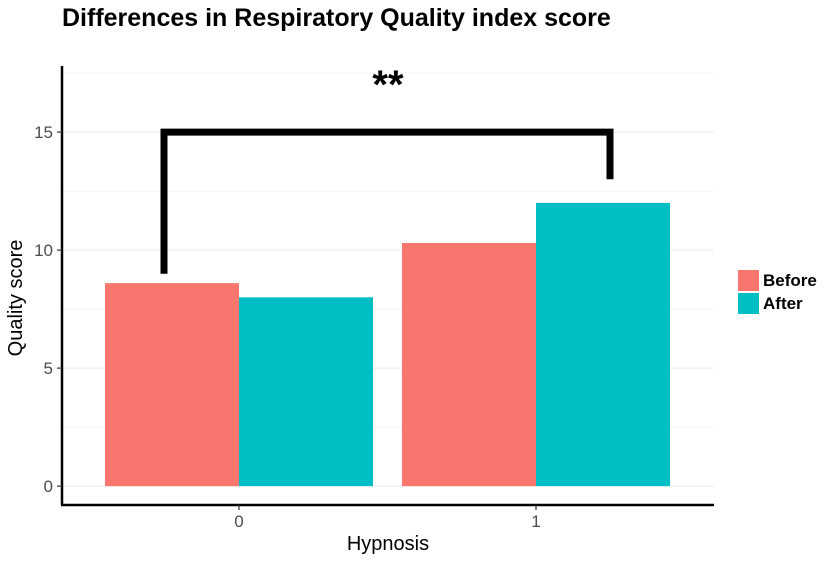  Describe the element at coordinates (777, 292) in the screenshot. I see `legend: Before After` at that location.